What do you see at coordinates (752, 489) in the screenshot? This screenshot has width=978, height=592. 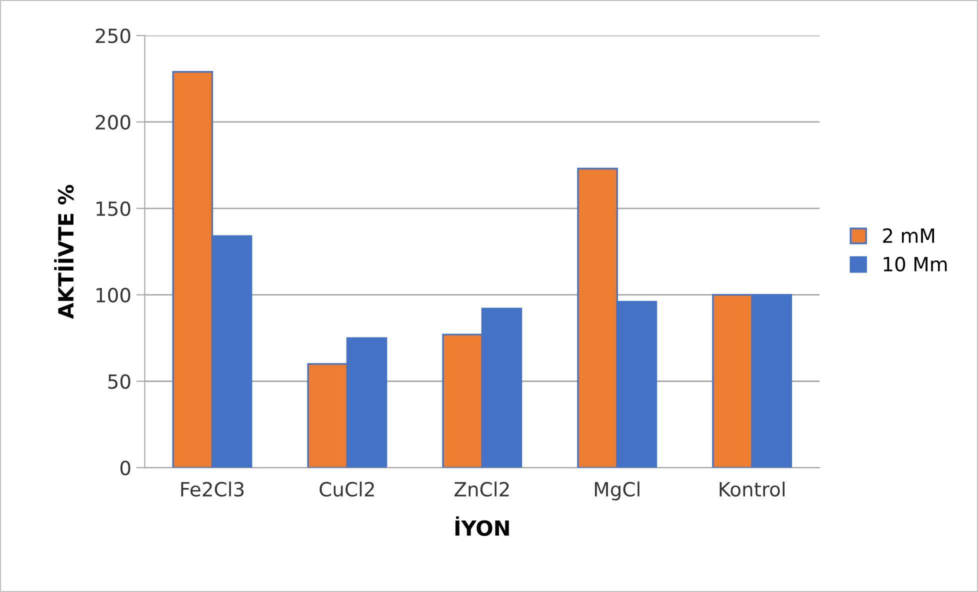 I see `x-tick-label: Kontrol` at bounding box center [752, 489].